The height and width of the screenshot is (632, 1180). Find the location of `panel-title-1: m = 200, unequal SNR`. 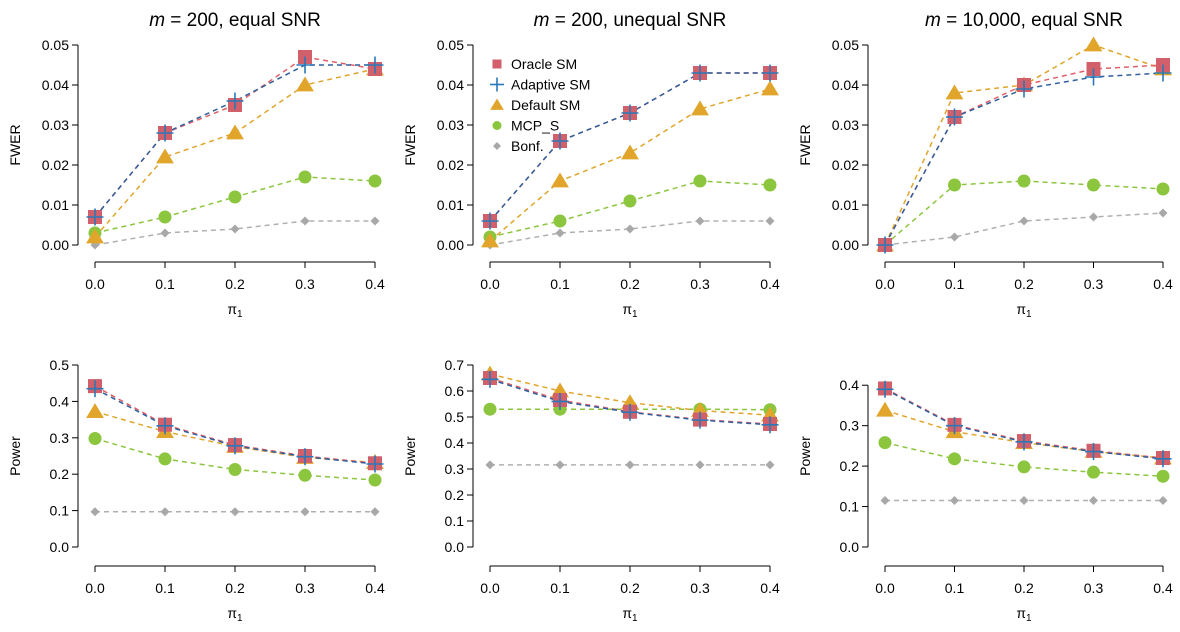

panel-title-1: m = 200, unequal SNR is located at coordinates (630, 20).